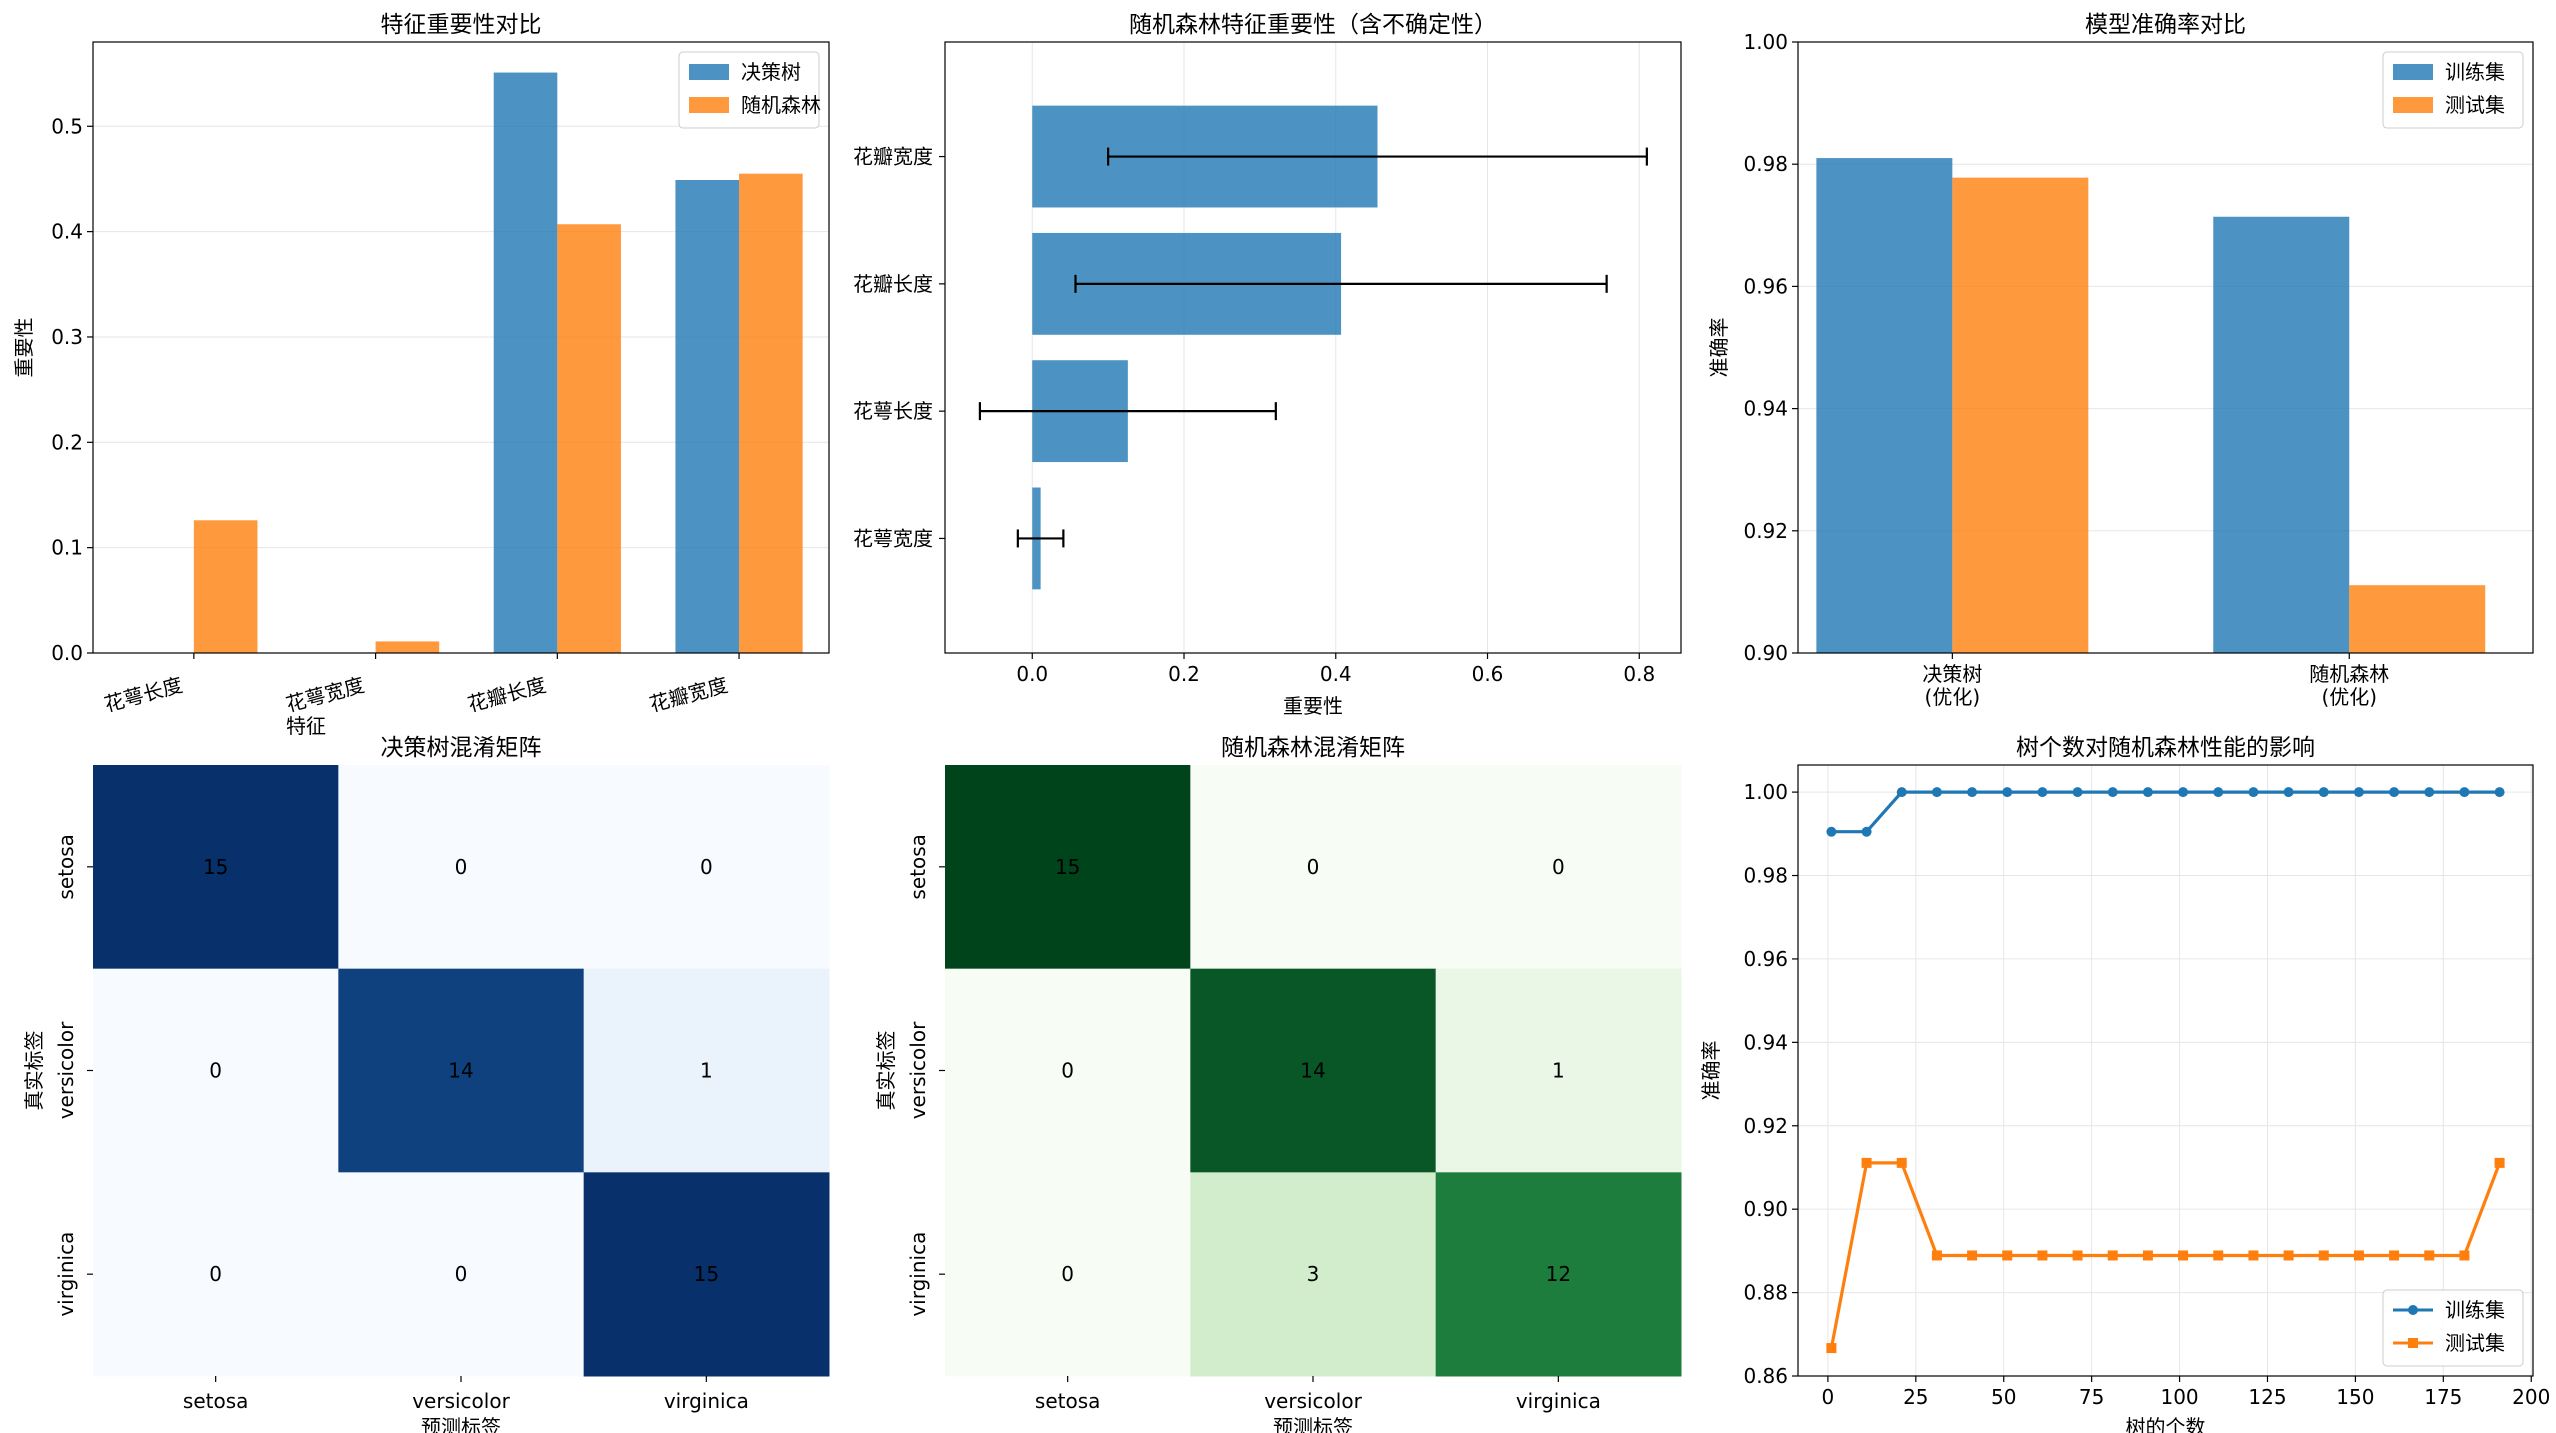 The height and width of the screenshot is (1433, 2556). I want to click on ytick-label: 0.1, so click(67, 548).